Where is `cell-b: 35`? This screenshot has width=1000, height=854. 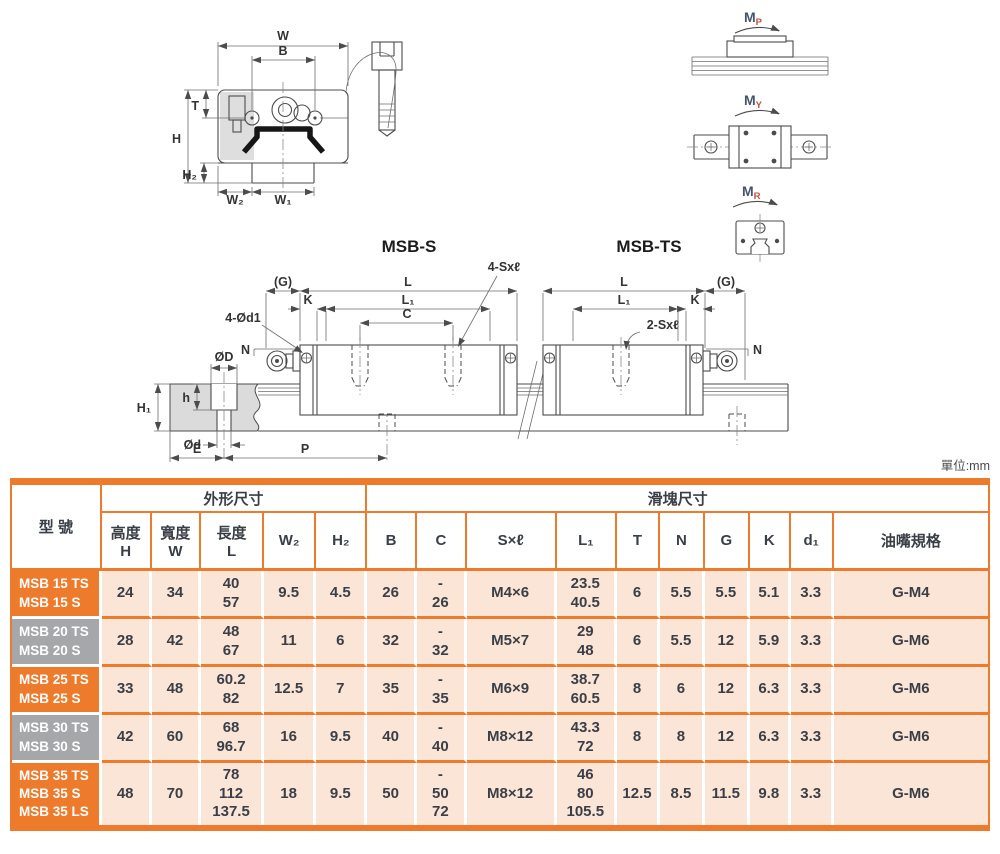
cell-b: 35 is located at coordinates (392, 691).